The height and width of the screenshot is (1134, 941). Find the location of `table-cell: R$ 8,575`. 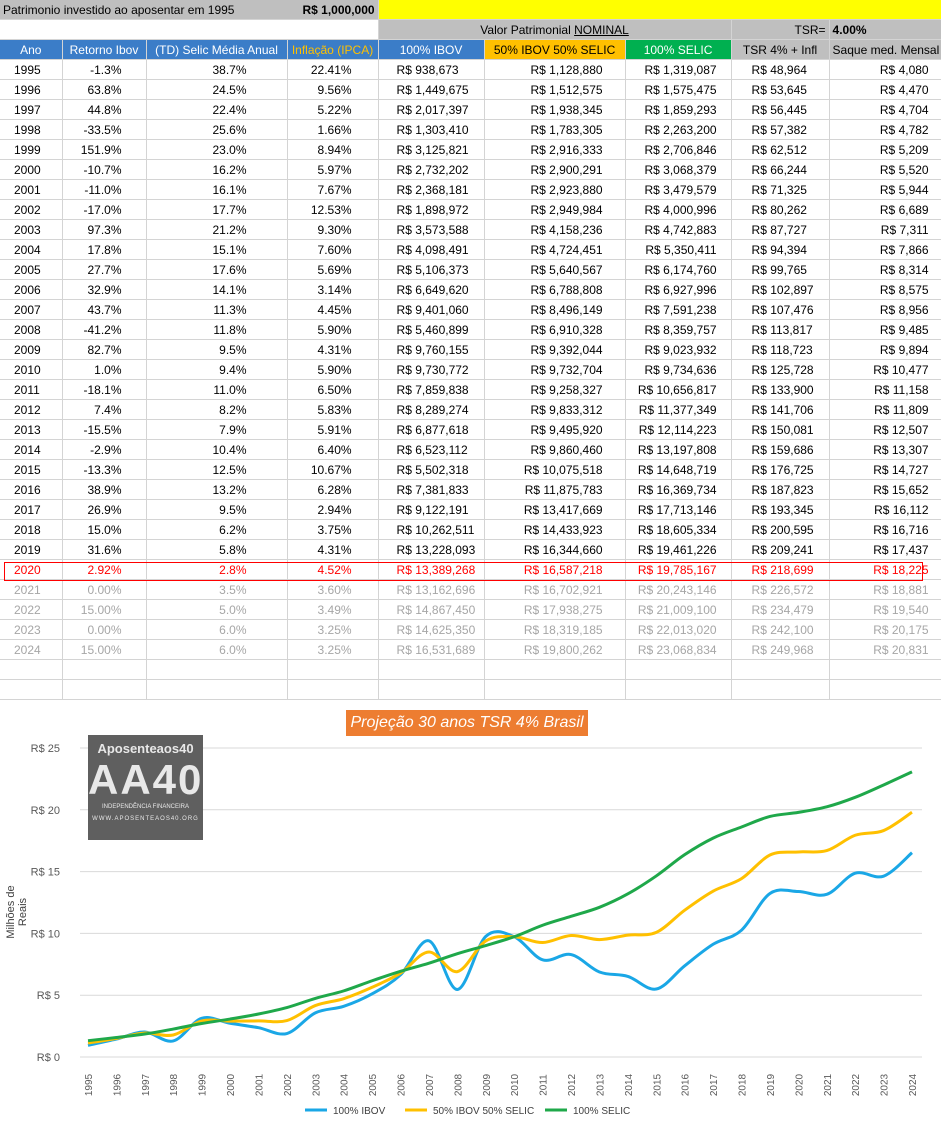

table-cell: R$ 8,575 is located at coordinates (885, 289).